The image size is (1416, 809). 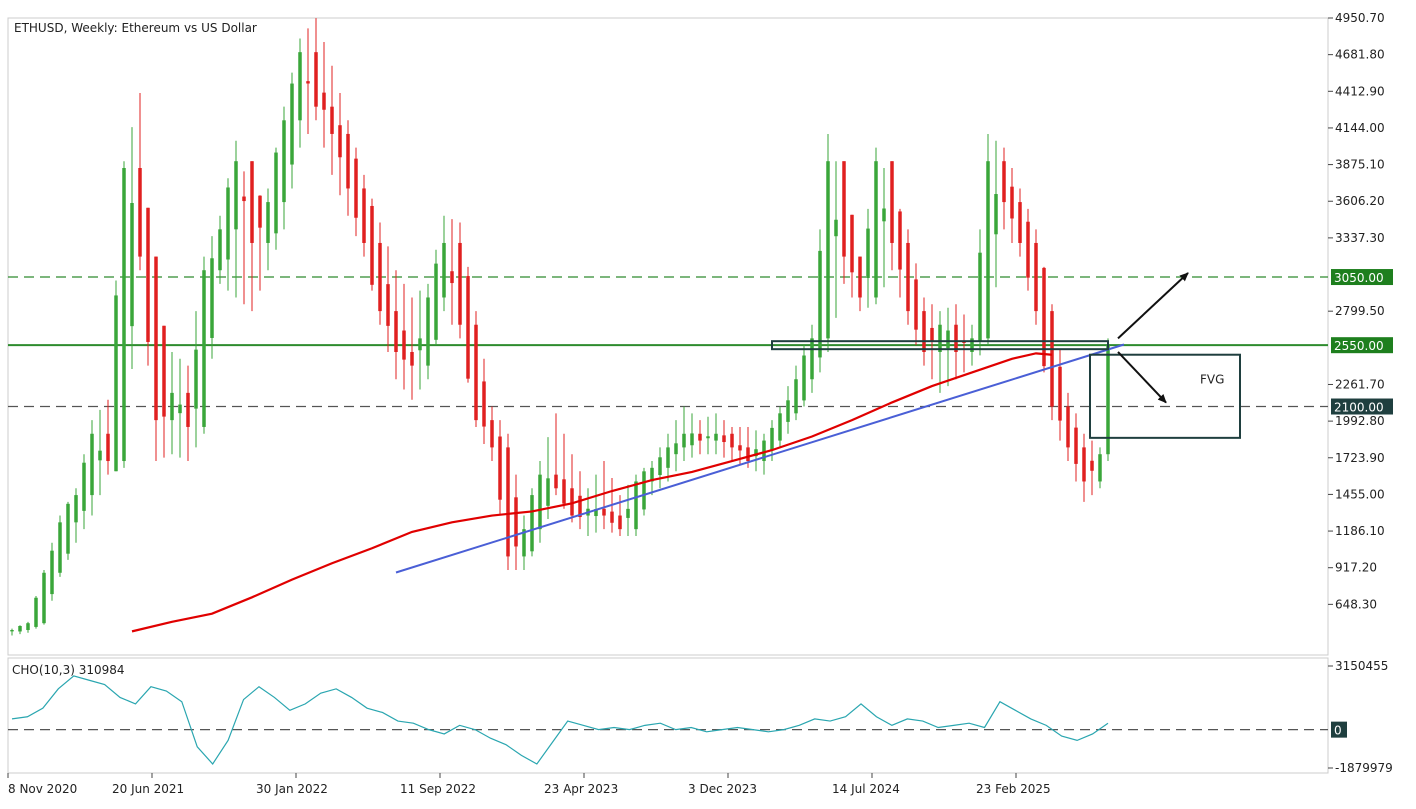 What do you see at coordinates (1360, 421) in the screenshot?
I see `price-tick-label: 1992.80` at bounding box center [1360, 421].